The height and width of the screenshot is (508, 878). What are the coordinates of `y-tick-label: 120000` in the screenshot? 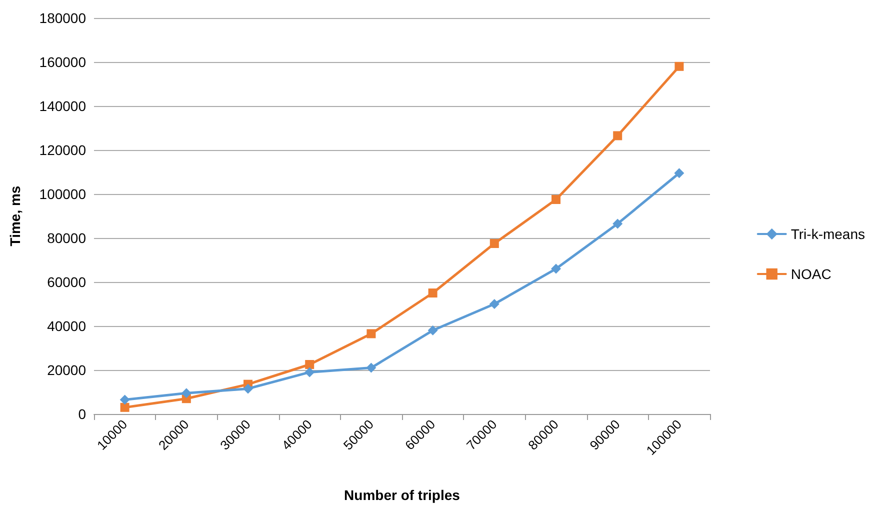 It's located at (62, 150).